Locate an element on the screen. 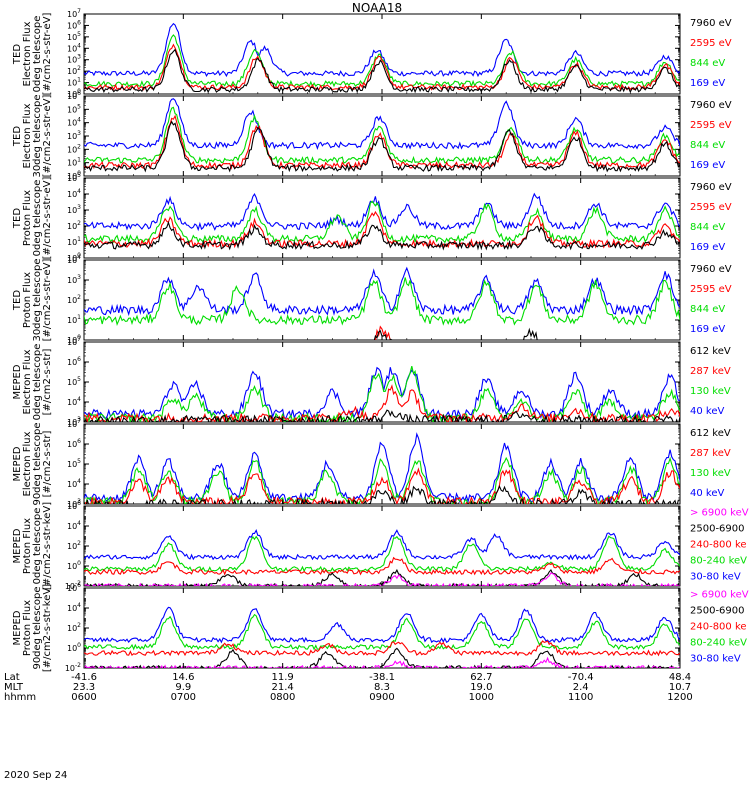 Image resolution: width=750 pixels, height=800 pixels. legend-entry: 80-240 keV is located at coordinates (718, 561).